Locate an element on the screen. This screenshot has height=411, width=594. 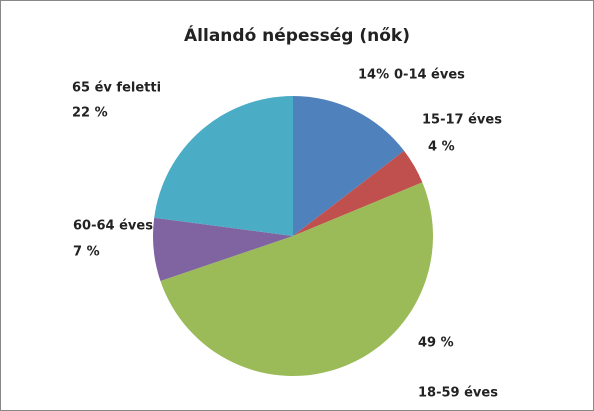
value-label: 22 % is located at coordinates (90, 113).